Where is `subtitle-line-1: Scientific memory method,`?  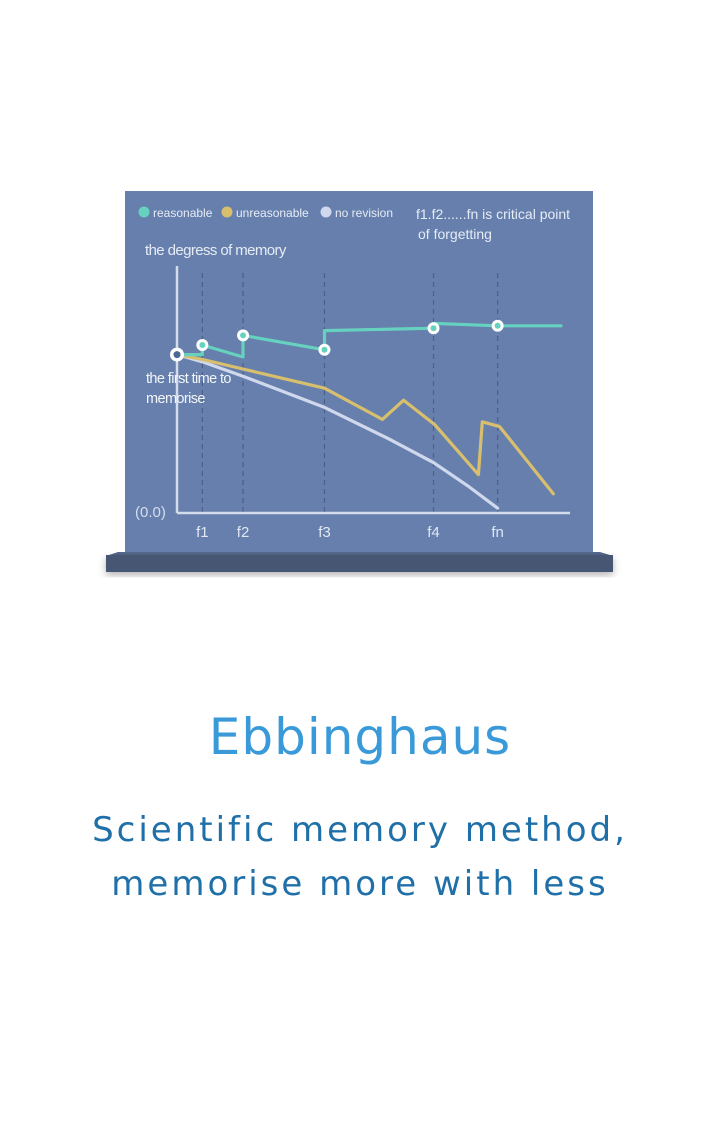 subtitle-line-1: Scientific memory method, is located at coordinates (360, 830).